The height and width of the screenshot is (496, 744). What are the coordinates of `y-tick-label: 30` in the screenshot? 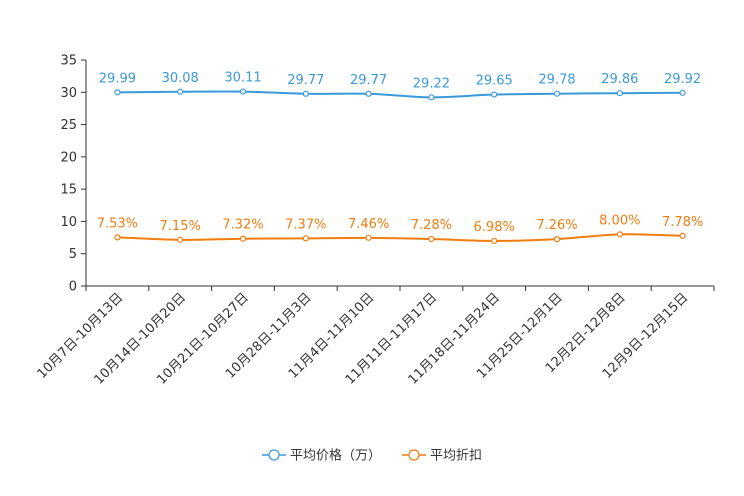 It's located at (68, 93).